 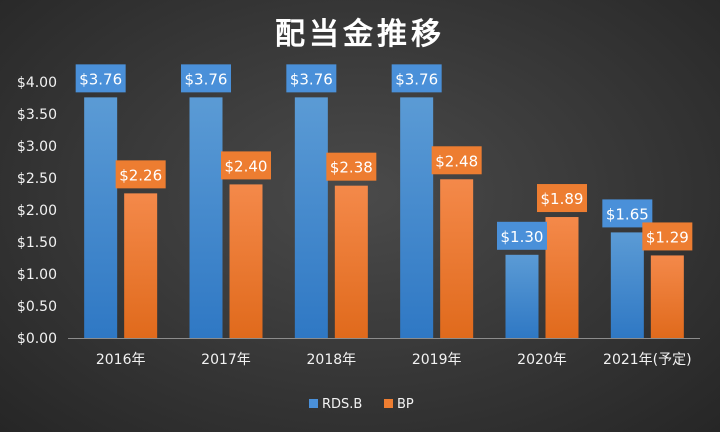 I want to click on data-label-text: $1.89, so click(x=562, y=199).